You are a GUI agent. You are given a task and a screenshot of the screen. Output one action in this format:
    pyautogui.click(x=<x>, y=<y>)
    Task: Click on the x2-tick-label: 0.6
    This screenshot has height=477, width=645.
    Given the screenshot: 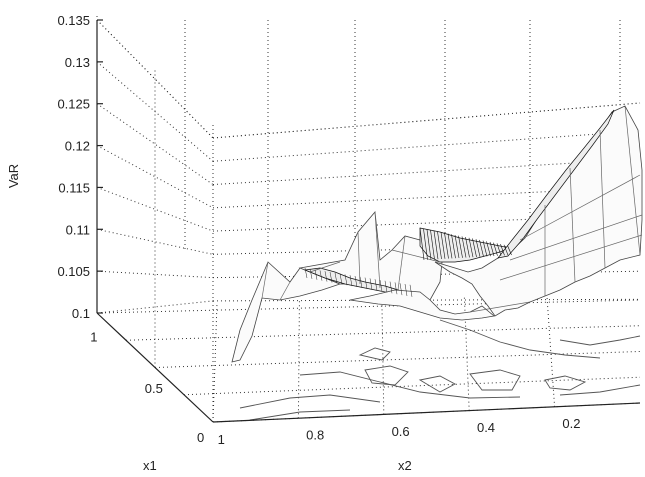 What is the action you would take?
    pyautogui.click(x=401, y=431)
    